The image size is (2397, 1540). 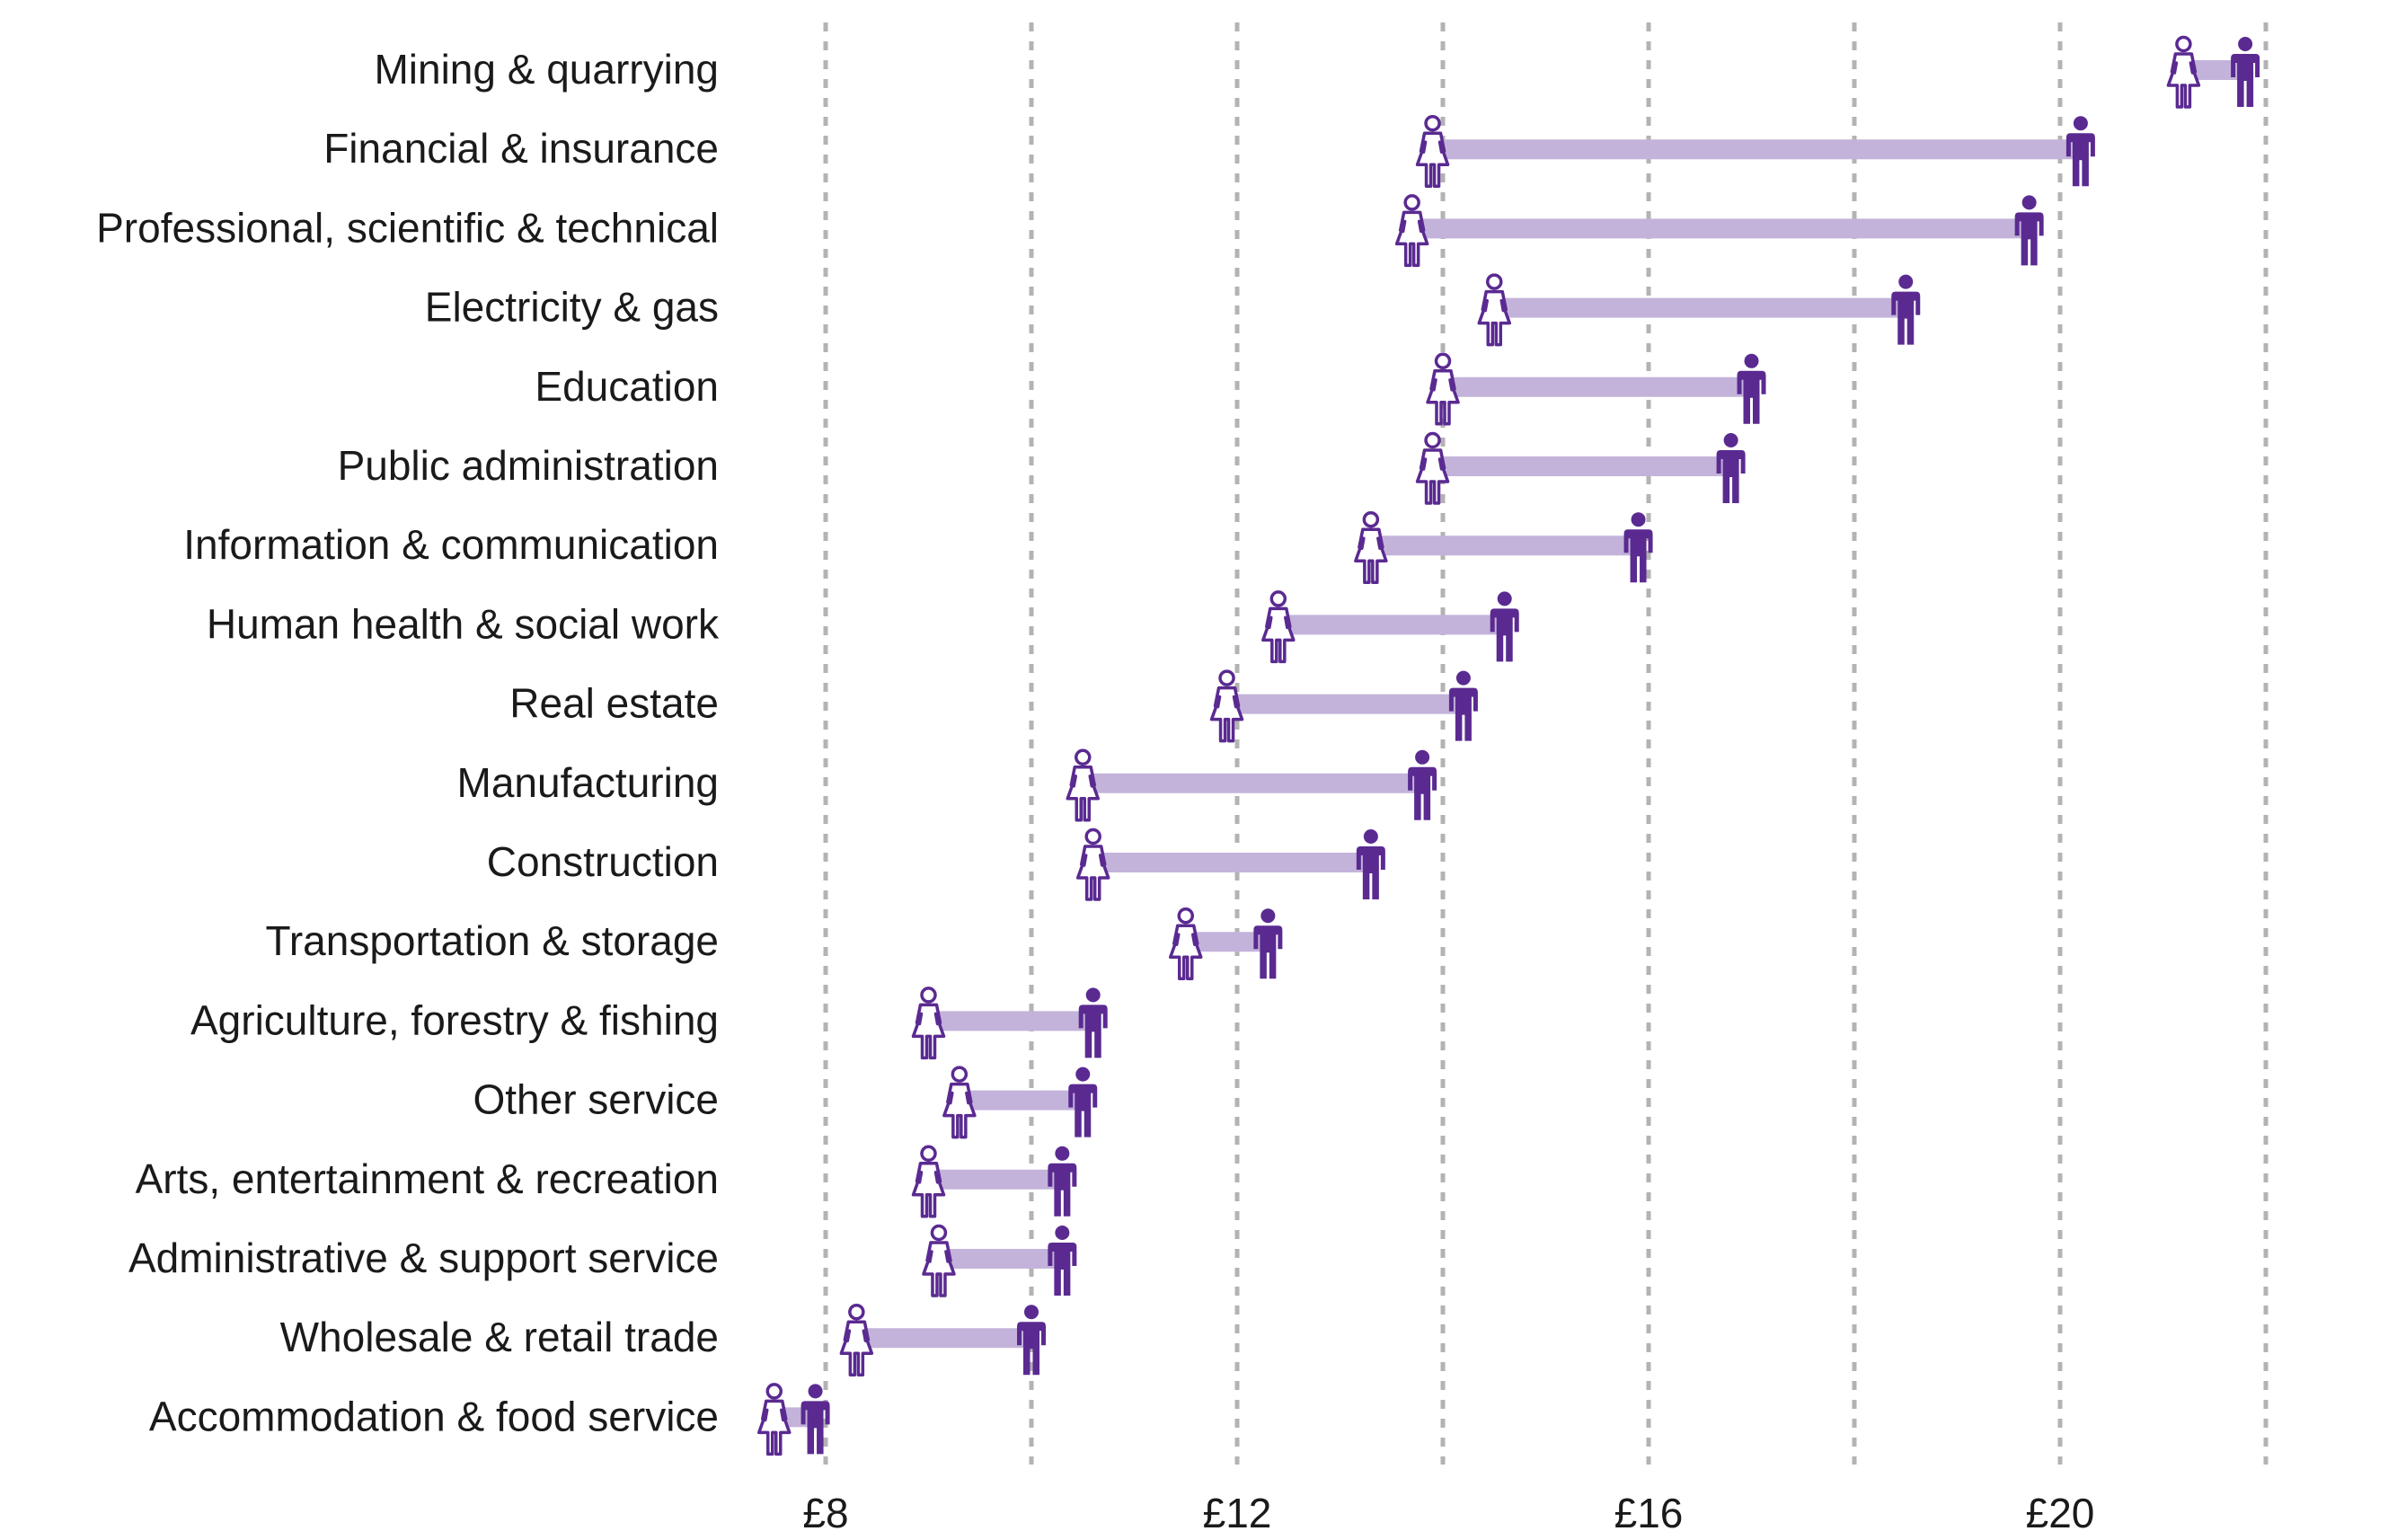 I want to click on category-label: Manufacturing, so click(x=588, y=782).